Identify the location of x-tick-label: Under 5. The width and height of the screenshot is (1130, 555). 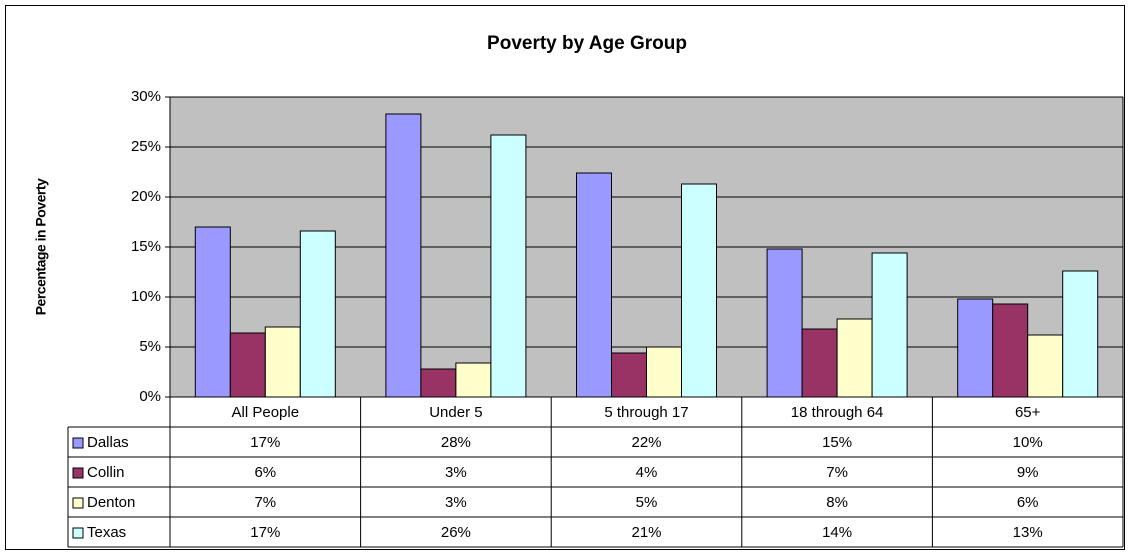
(455, 412).